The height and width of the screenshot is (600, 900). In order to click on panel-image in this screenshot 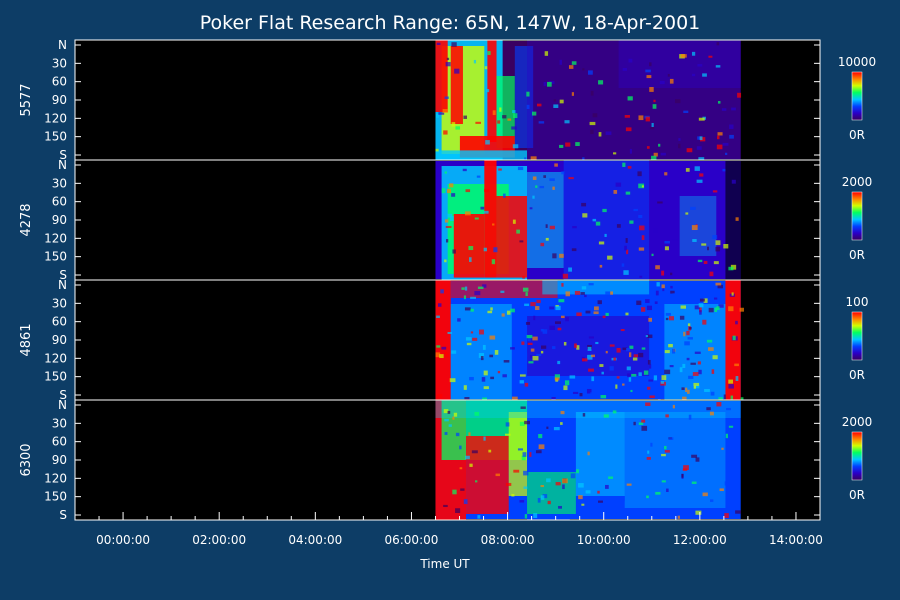, I will do `click(588, 460)`.